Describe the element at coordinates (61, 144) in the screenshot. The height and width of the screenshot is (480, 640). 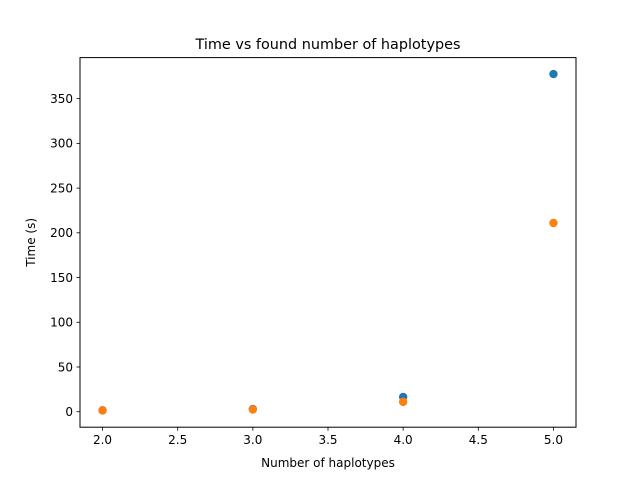
I see `y-tick-label: 300` at that location.